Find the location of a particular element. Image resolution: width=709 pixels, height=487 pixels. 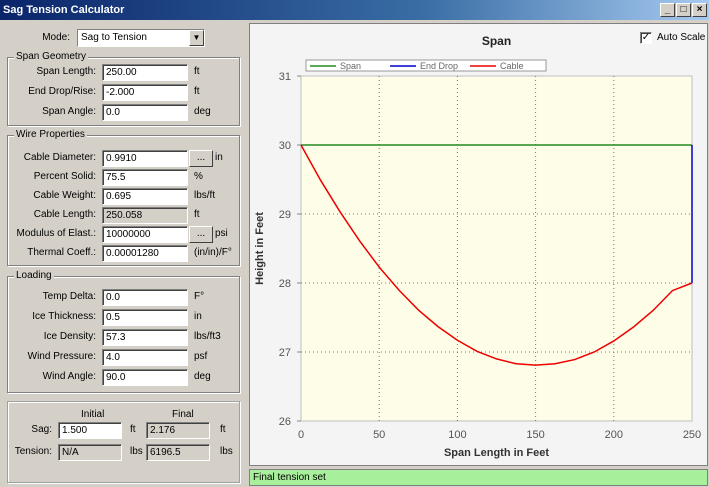

y-tick-label: 28 is located at coordinates (285, 284).